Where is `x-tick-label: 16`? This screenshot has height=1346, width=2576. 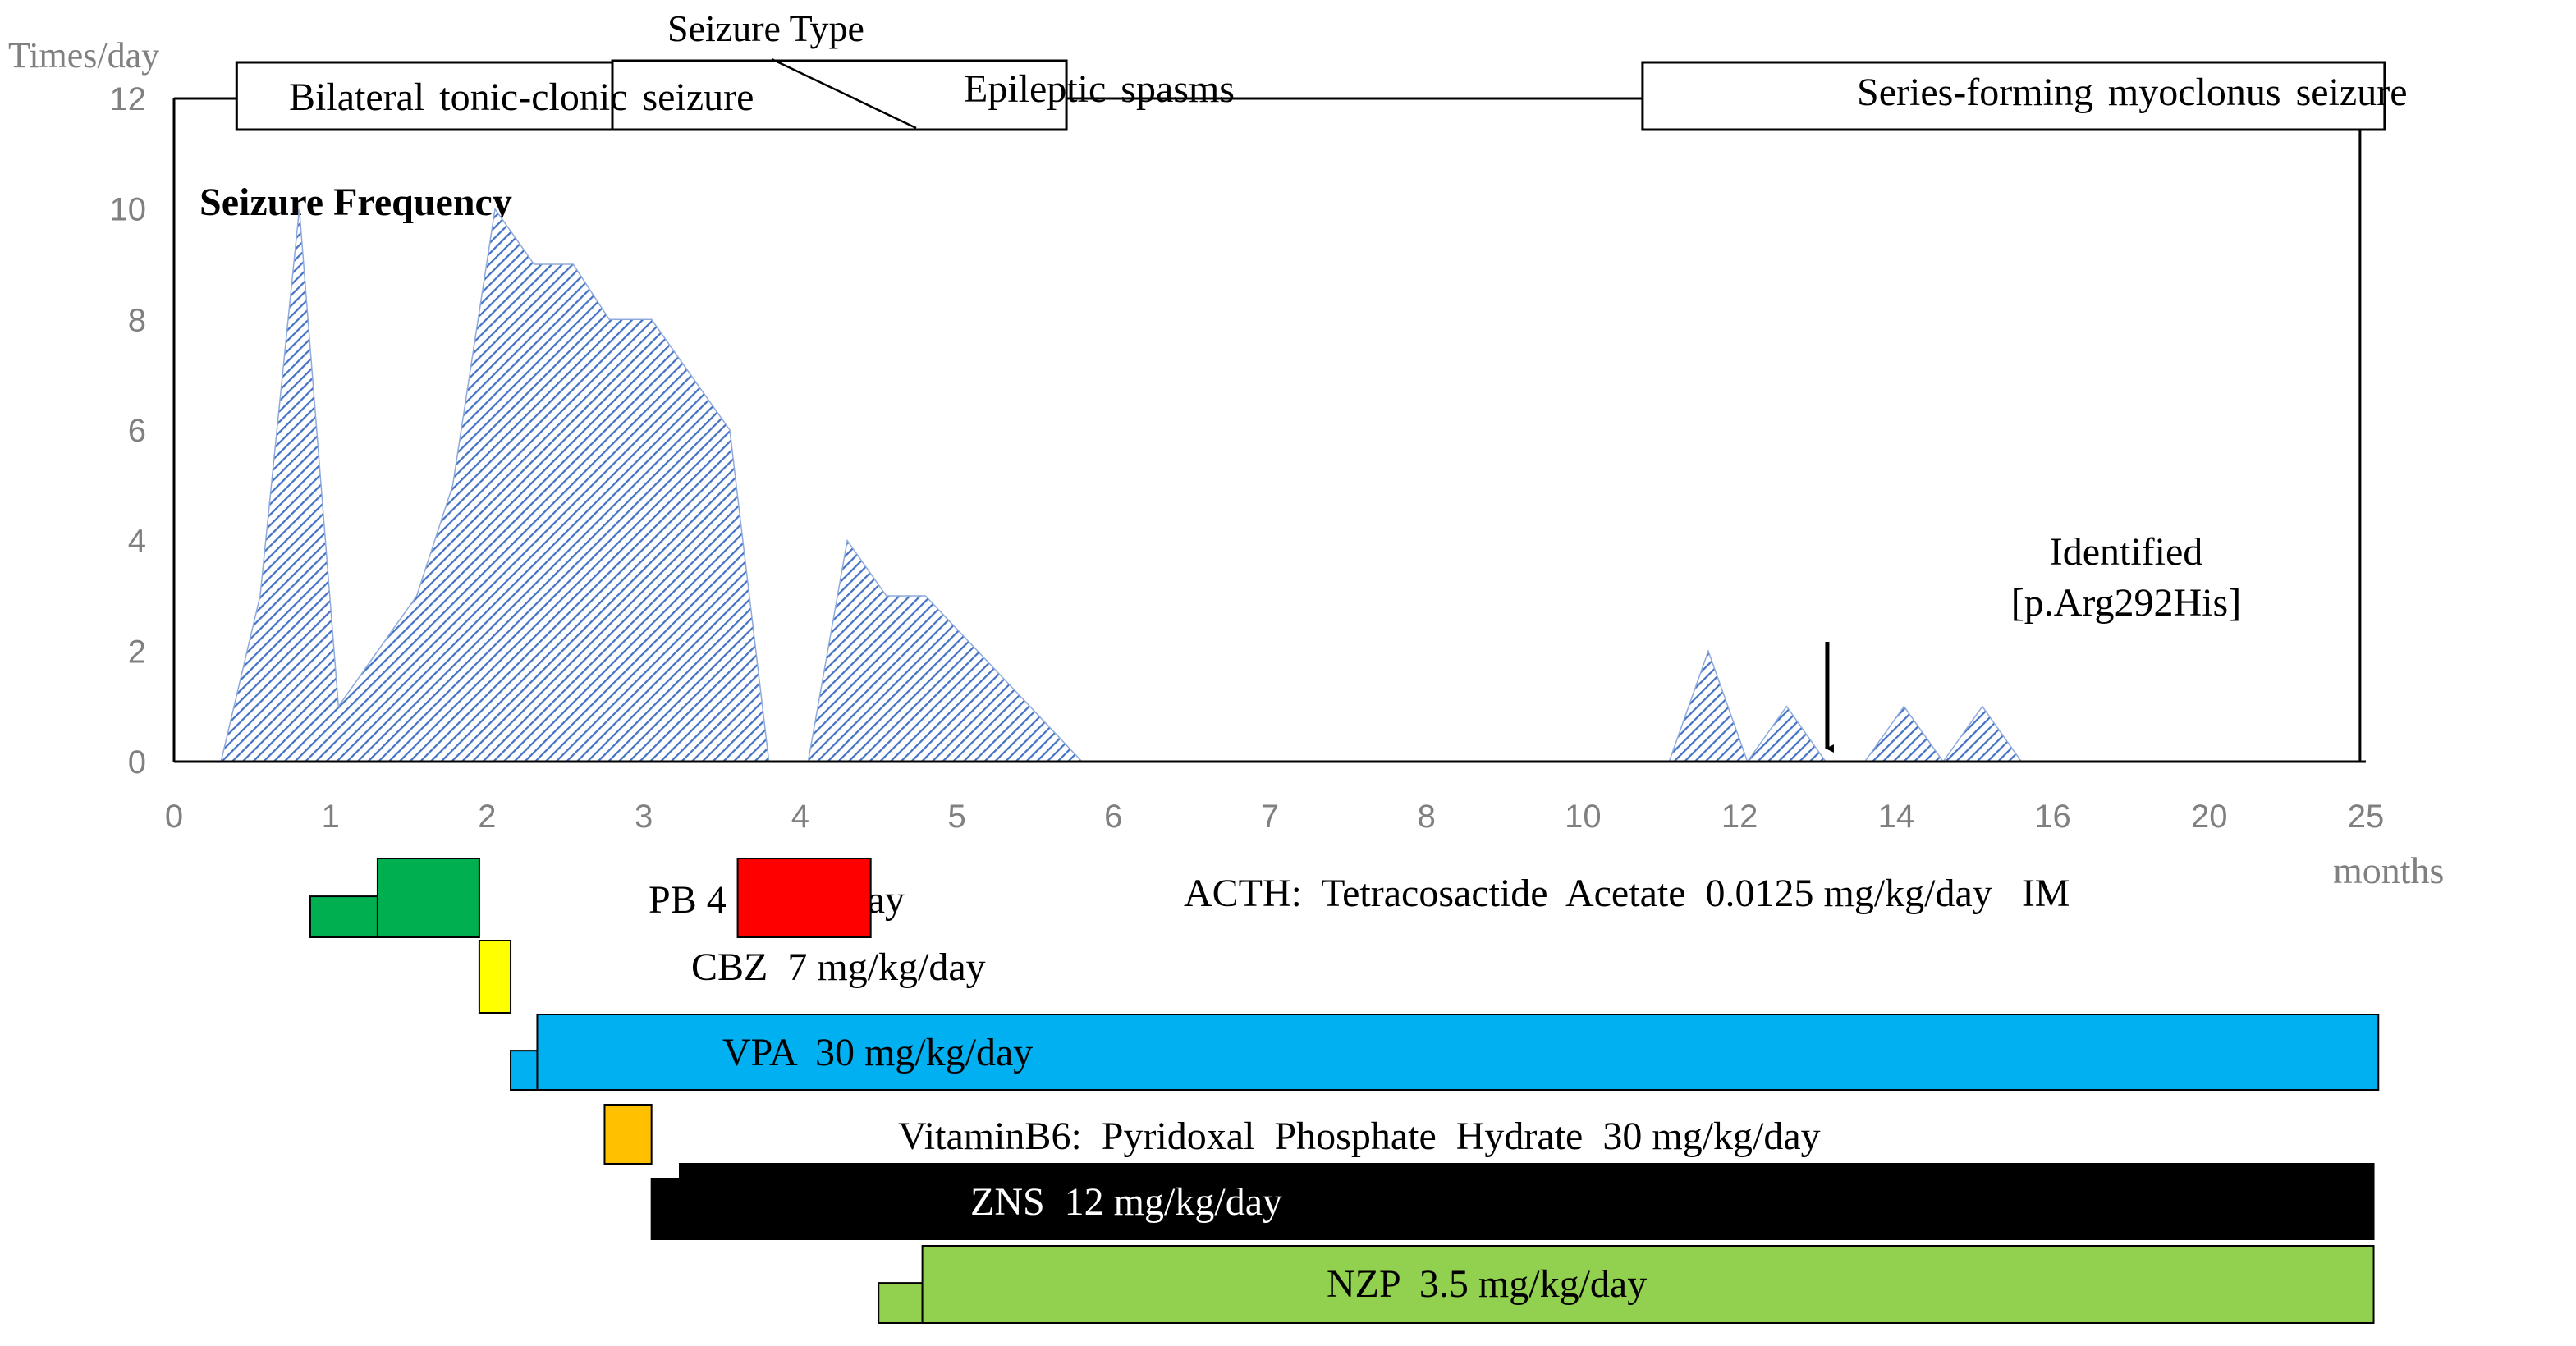 x-tick-label: 16 is located at coordinates (2052, 817).